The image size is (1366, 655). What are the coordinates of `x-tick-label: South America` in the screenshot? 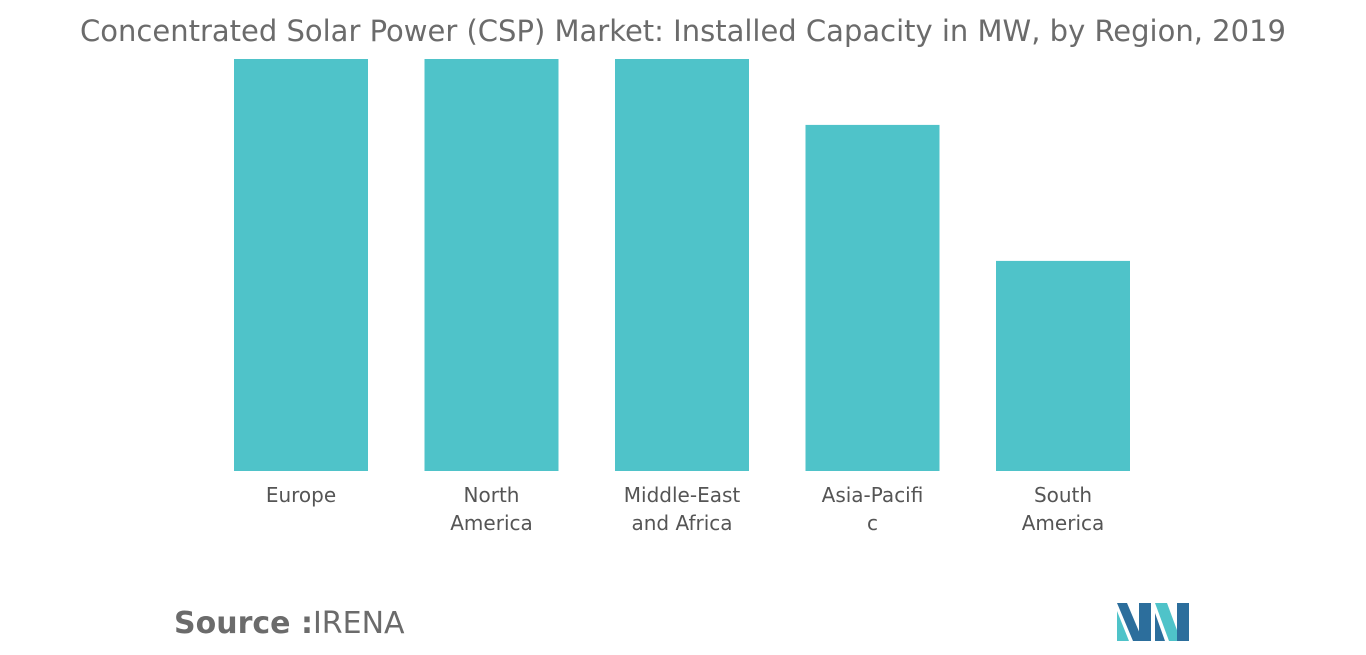 It's located at (1063, 509).